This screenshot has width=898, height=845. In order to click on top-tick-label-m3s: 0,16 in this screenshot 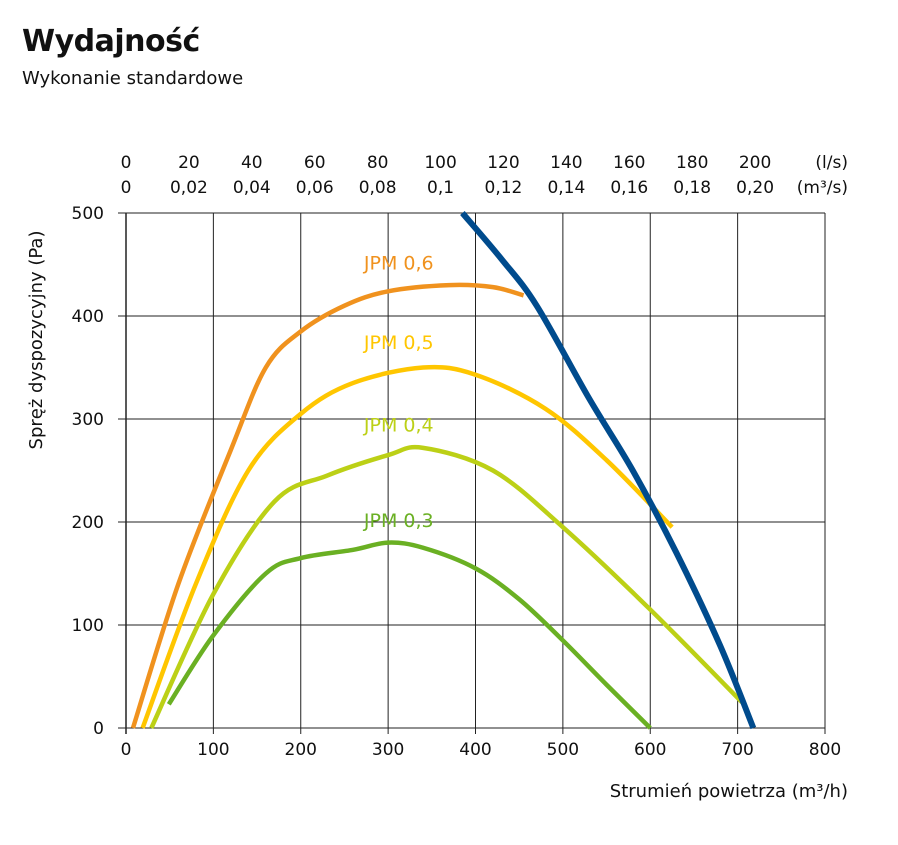, I will do `click(629, 188)`.